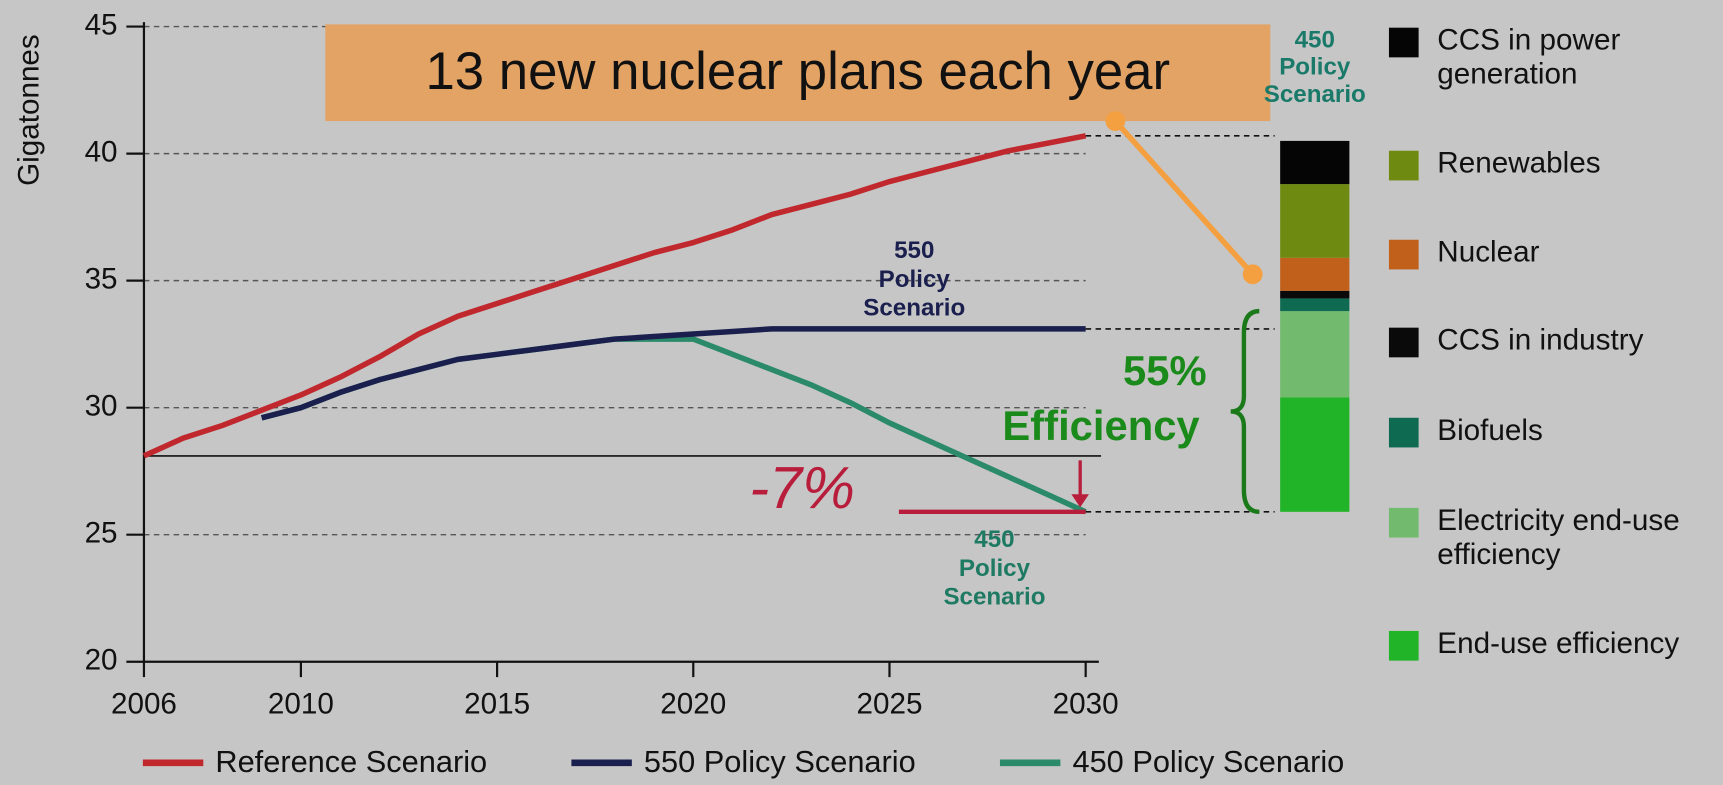 The height and width of the screenshot is (785, 1723). What do you see at coordinates (497, 704) in the screenshot?
I see `x-tick-label: 2015` at bounding box center [497, 704].